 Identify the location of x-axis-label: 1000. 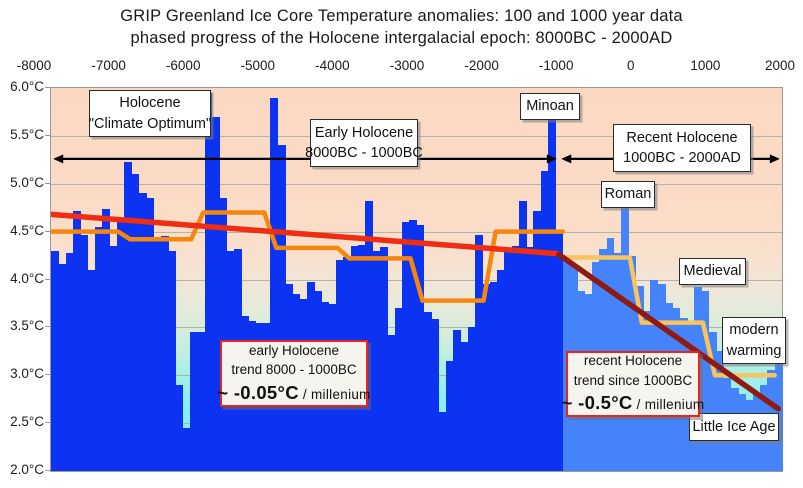
(705, 65).